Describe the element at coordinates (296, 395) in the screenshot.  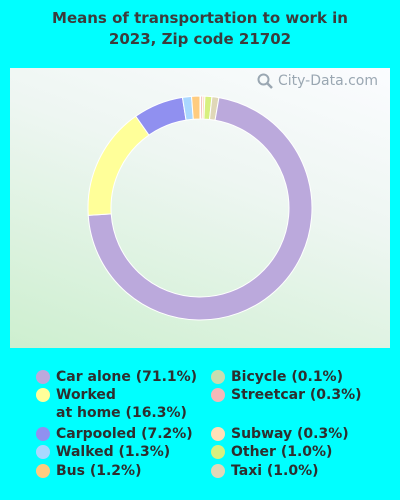
I see `legend-label: Streetcar (0.3%)` at that location.